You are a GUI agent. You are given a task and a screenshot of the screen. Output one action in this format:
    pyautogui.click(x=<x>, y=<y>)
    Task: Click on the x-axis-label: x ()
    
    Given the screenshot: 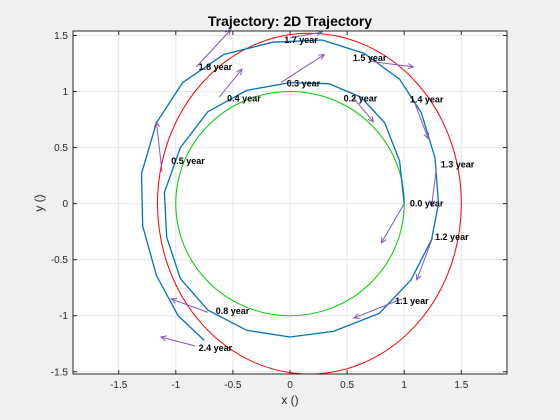 What is the action you would take?
    pyautogui.click(x=289, y=400)
    